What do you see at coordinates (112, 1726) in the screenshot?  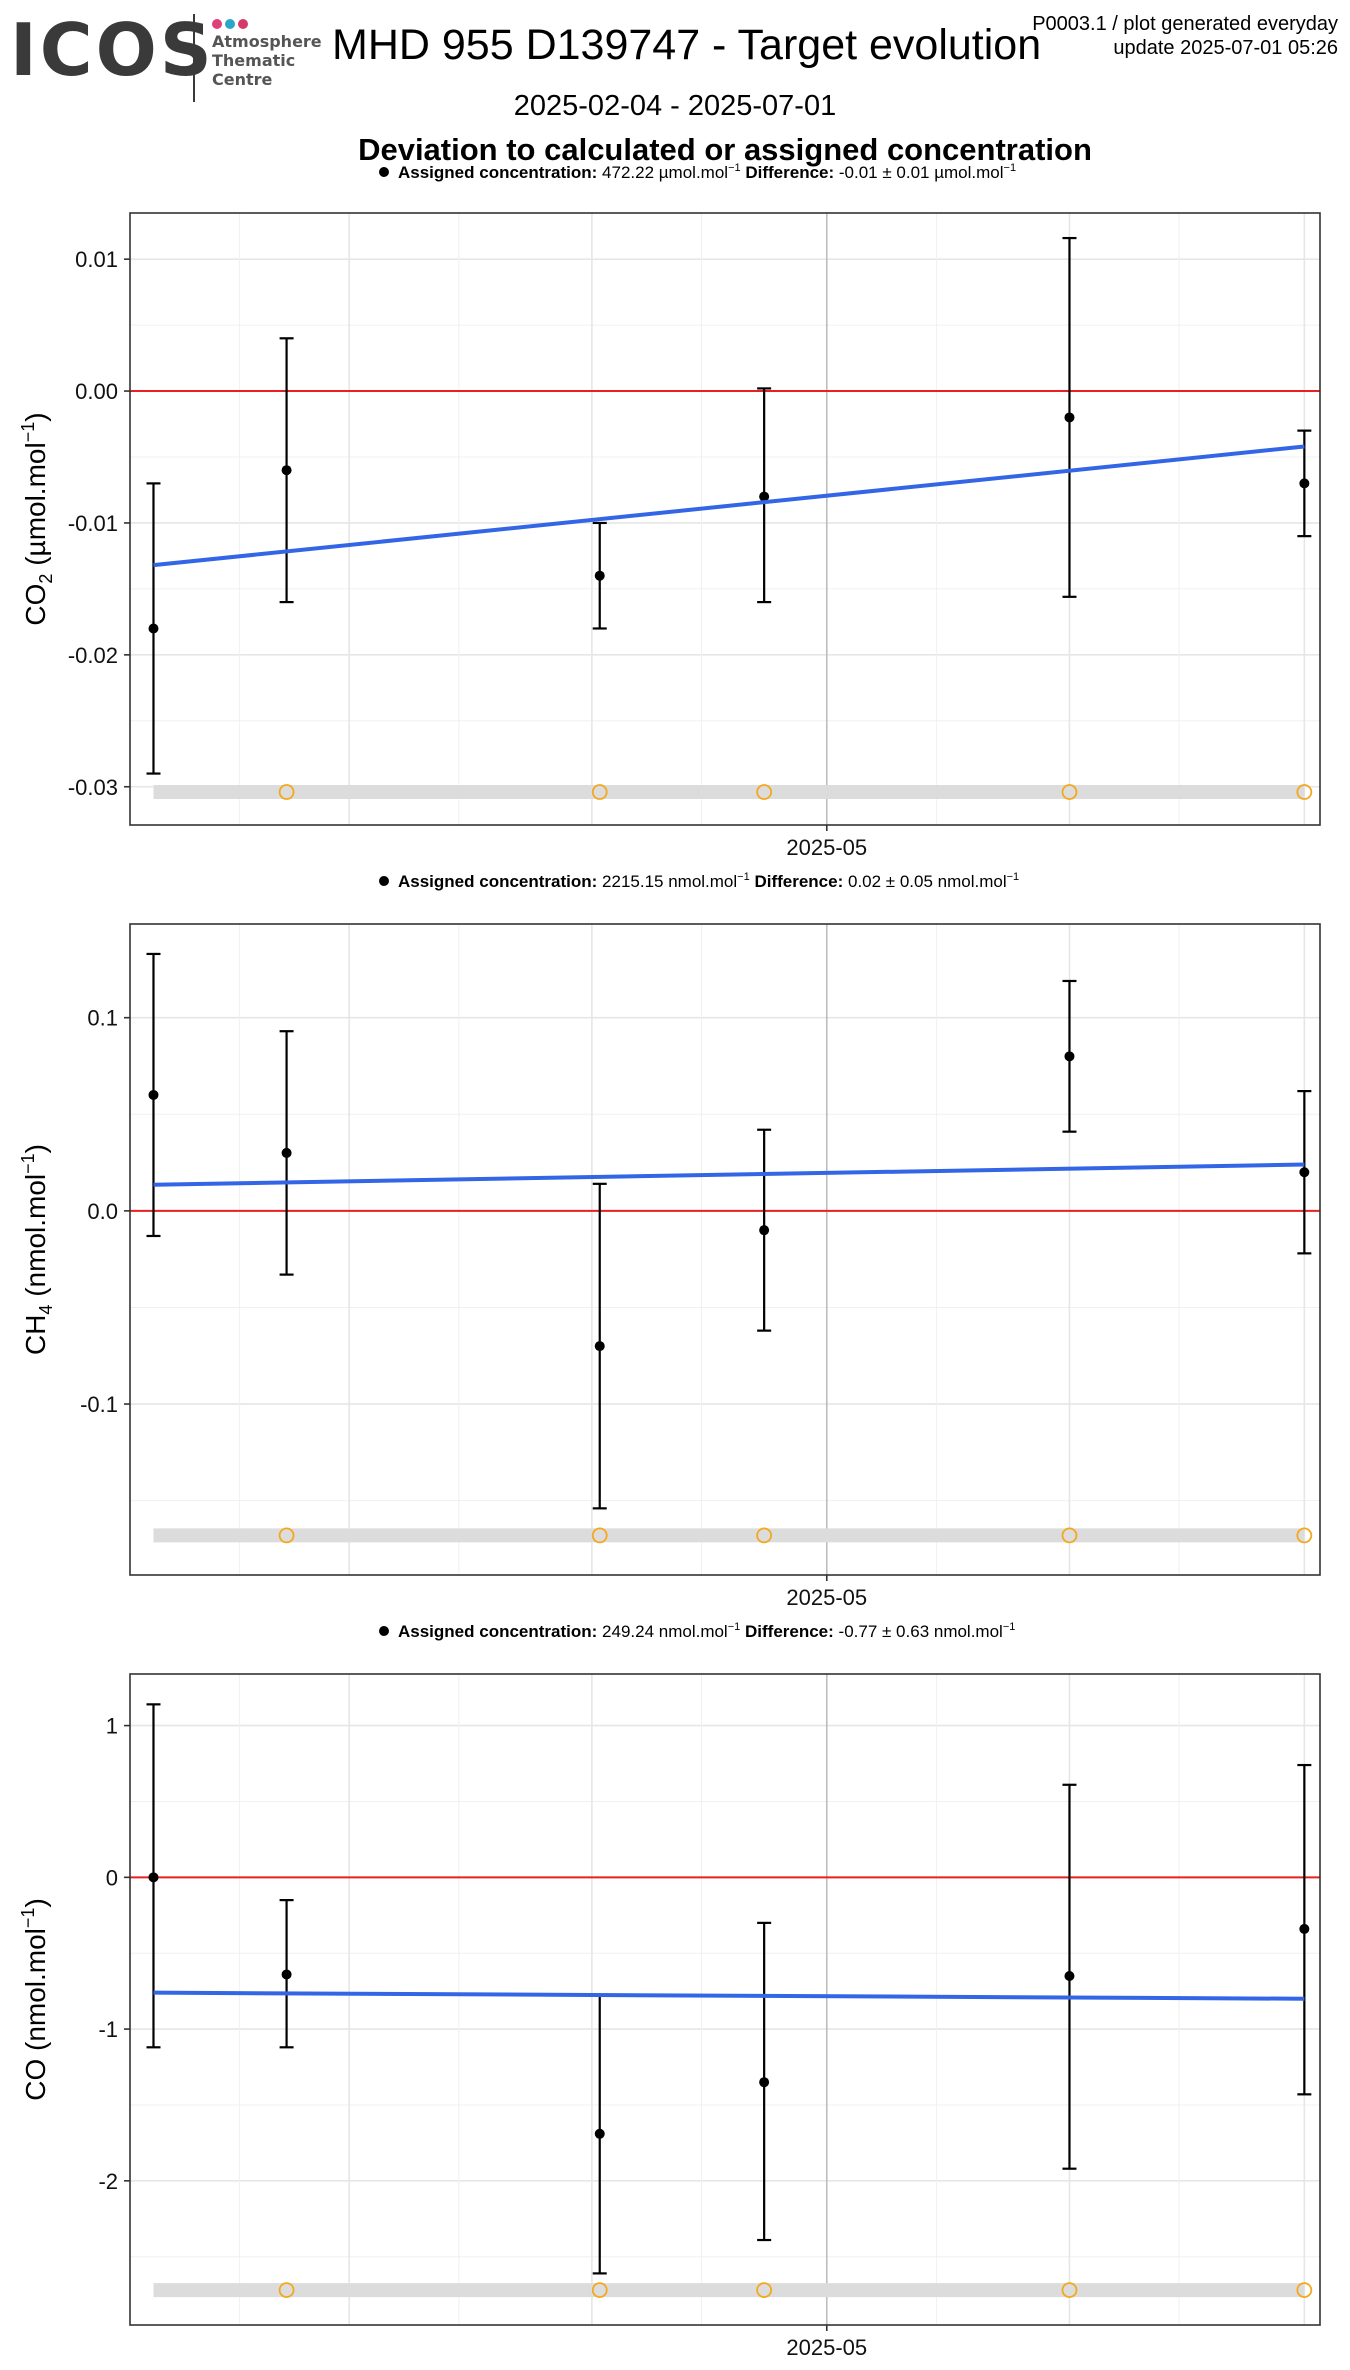 I see `y-tick-label: 1` at bounding box center [112, 1726].